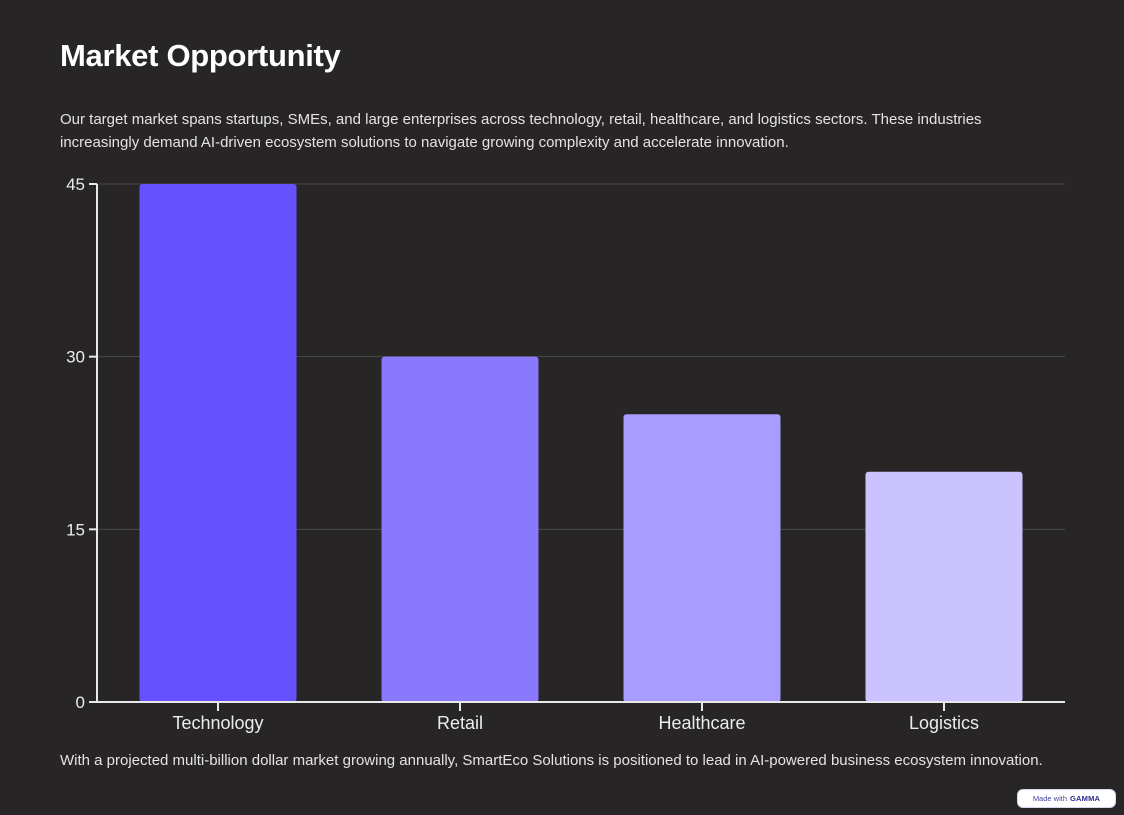  What do you see at coordinates (200, 55) in the screenshot?
I see `slide-title: Market Opportunity` at bounding box center [200, 55].